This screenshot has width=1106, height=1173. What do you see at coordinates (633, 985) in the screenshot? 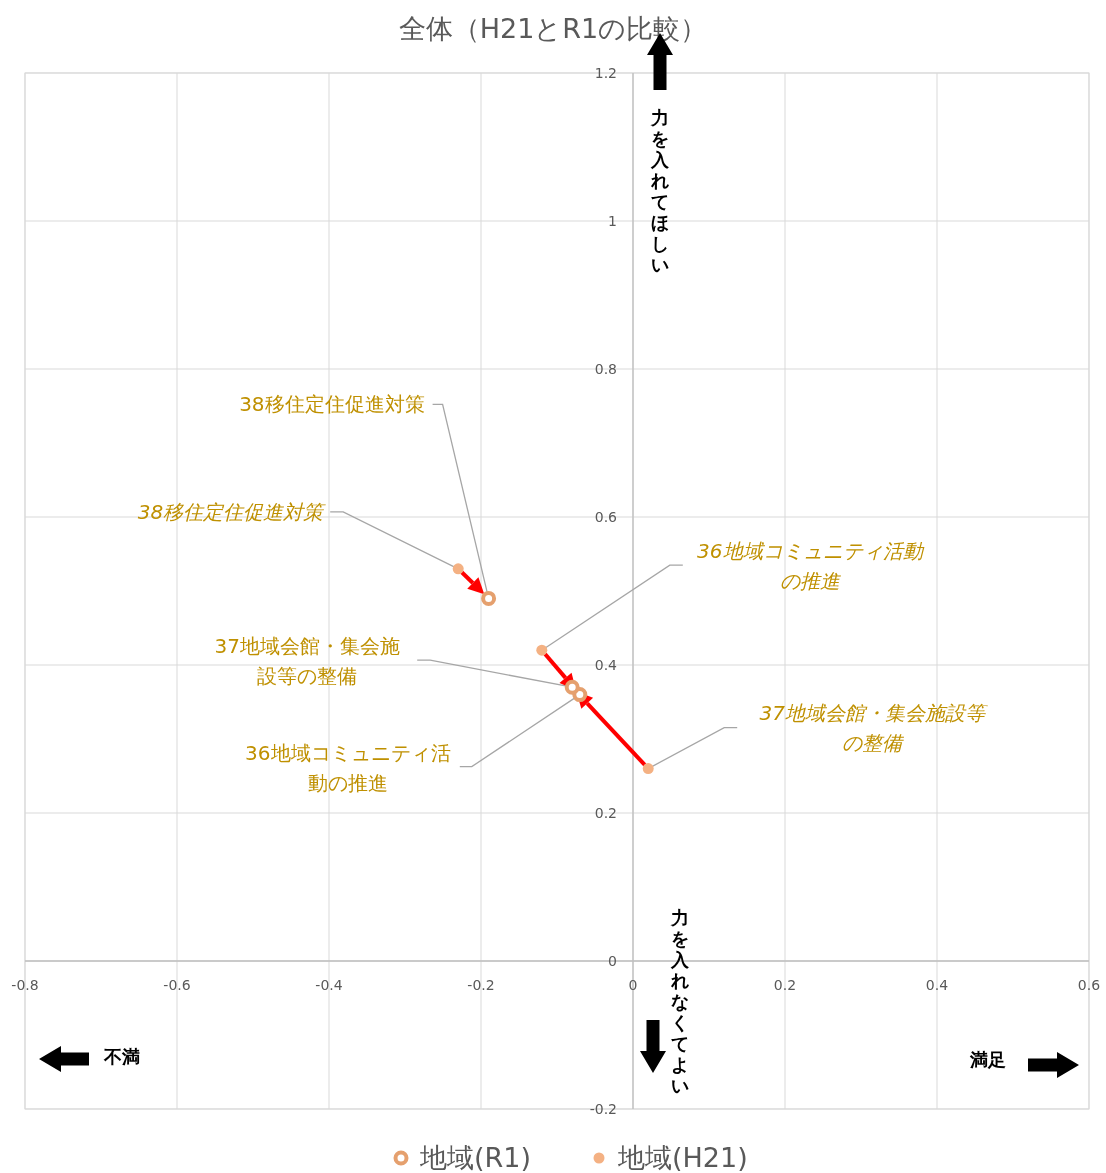
I see `x-tick-label: 0` at bounding box center [633, 985].